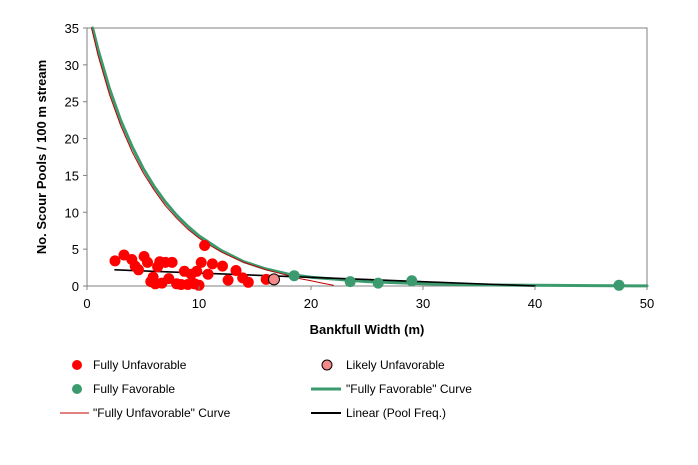 The width and height of the screenshot is (698, 465). I want to click on legend-item-fully-unfavorable: Fully Unfavorable, so click(129, 365).